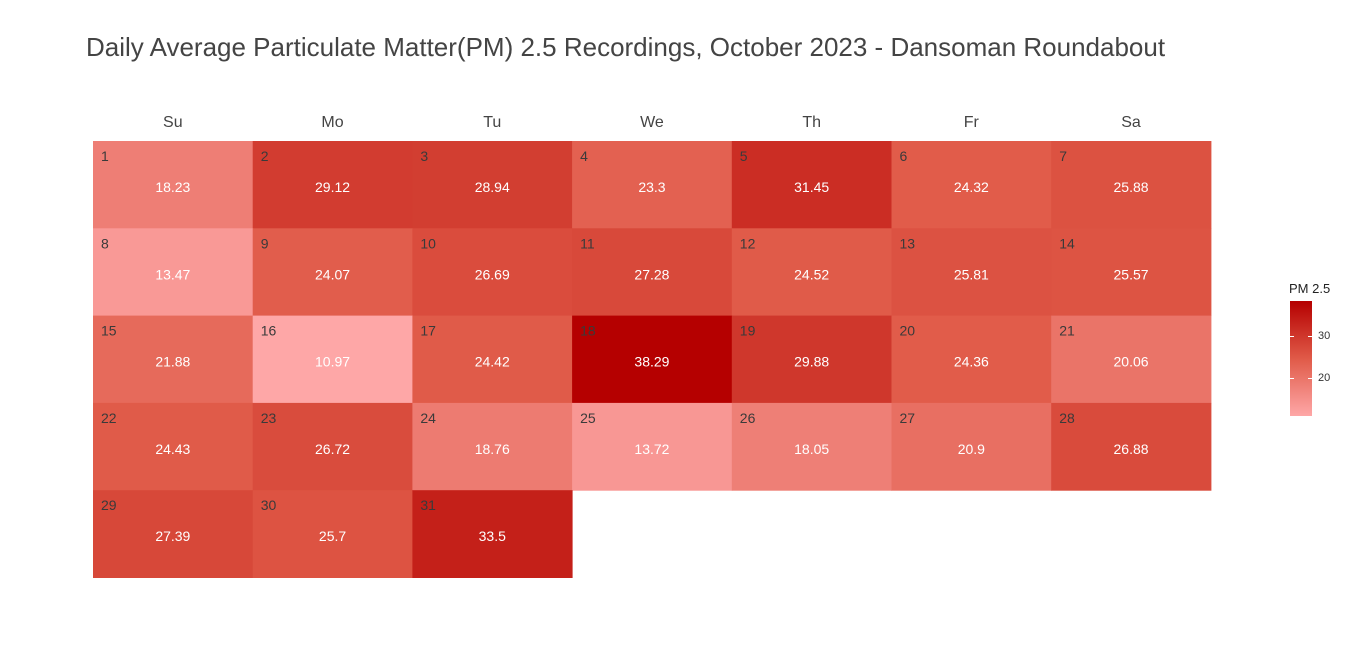 The height and width of the screenshot is (647, 1361). What do you see at coordinates (1310, 288) in the screenshot?
I see `legend-title: PM 2.5` at bounding box center [1310, 288].